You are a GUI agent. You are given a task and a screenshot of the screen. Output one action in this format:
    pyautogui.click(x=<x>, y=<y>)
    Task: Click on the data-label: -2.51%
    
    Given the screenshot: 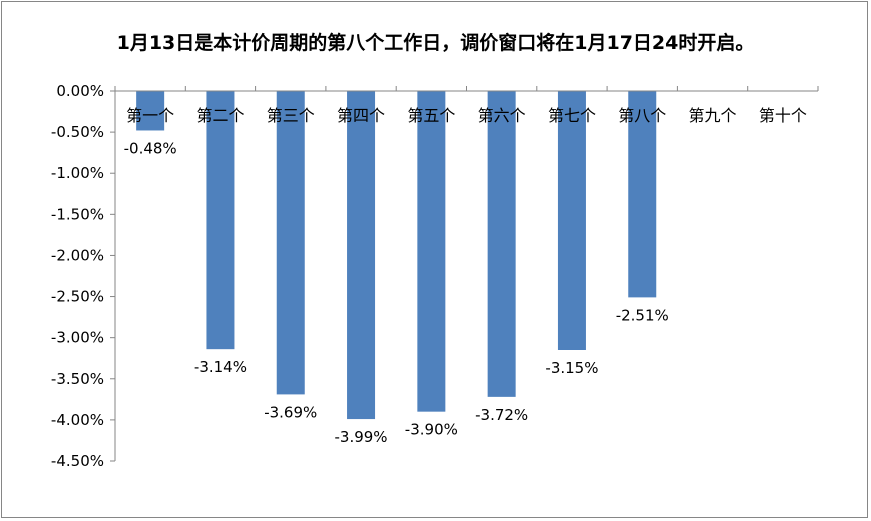 What is the action you would take?
    pyautogui.click(x=642, y=315)
    